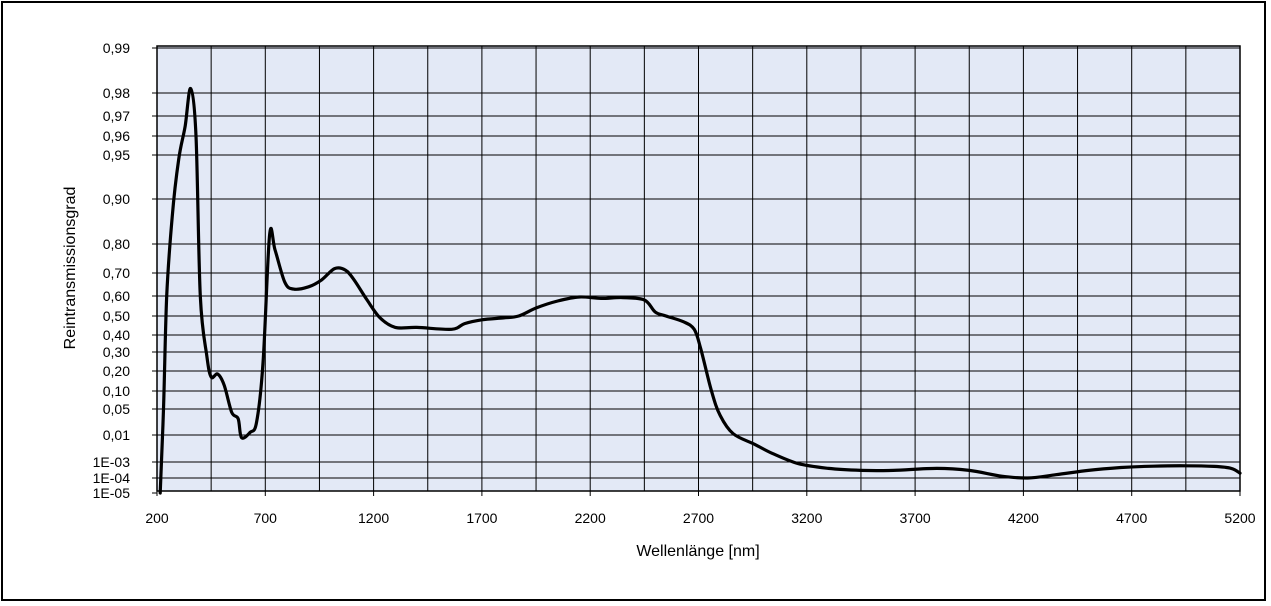 This screenshot has height=606, width=1271. Describe the element at coordinates (698, 518) in the screenshot. I see `x-tick-label: 2700` at that location.